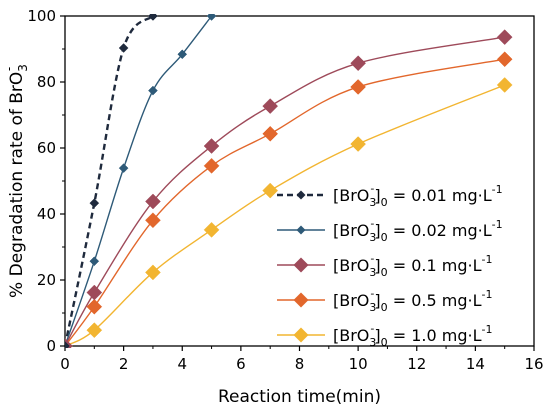 This screenshot has height=408, width=550. What do you see at coordinates (46, 214) in the screenshot?
I see `y-tick-label: 40` at bounding box center [46, 214].